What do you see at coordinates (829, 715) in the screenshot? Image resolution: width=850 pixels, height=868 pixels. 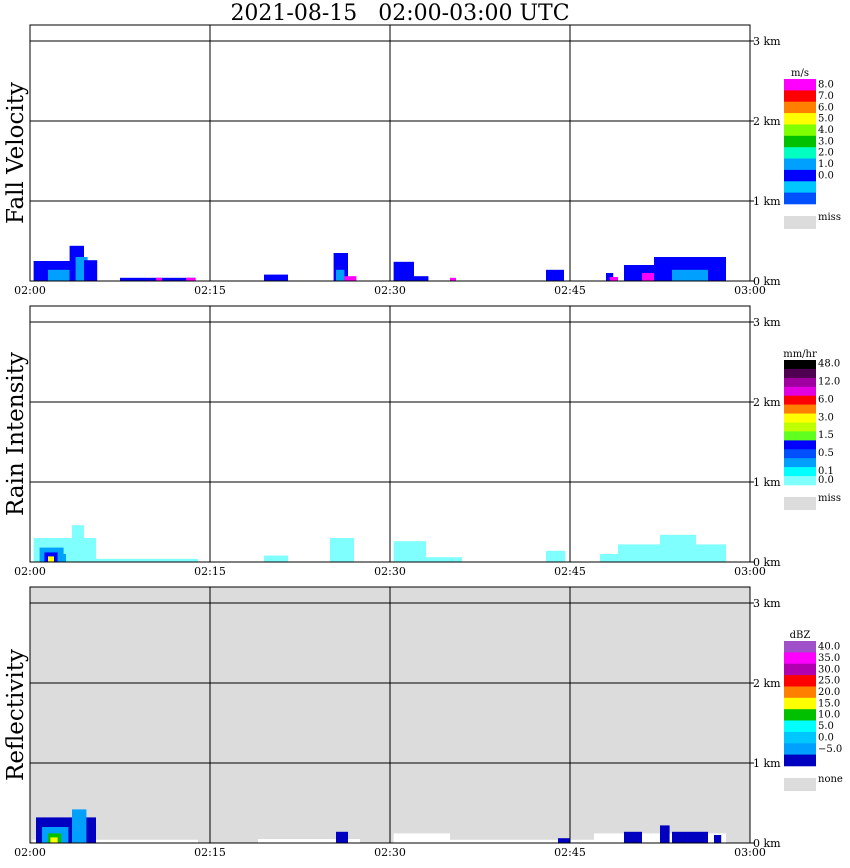 I see `colorbar-label: 10.0` at bounding box center [829, 715].